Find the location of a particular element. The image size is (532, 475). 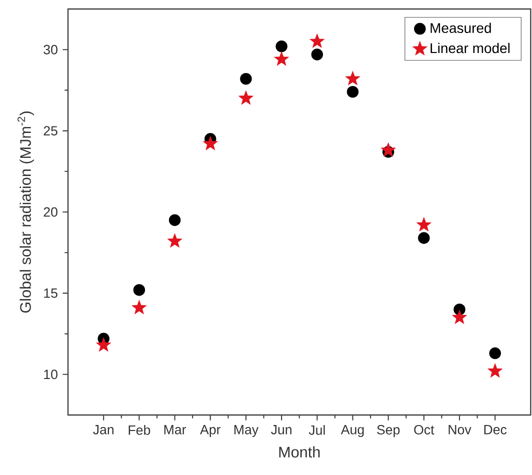

y-tick-label: 10 is located at coordinates (51, 375).